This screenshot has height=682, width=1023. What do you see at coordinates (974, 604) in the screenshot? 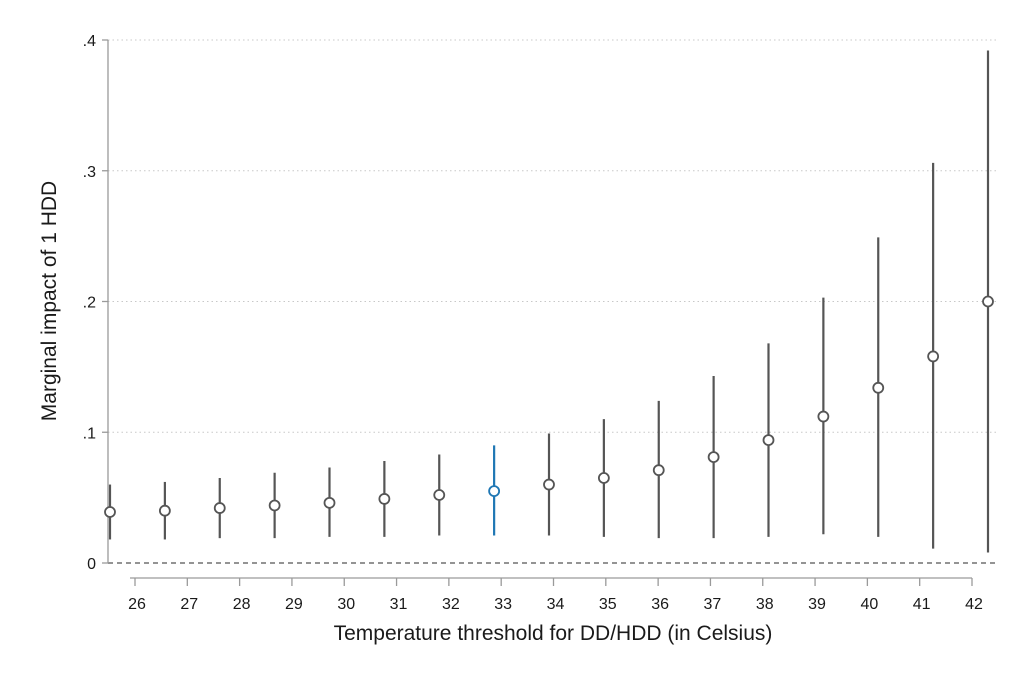
I see `x-tick-label: 42` at bounding box center [974, 604].